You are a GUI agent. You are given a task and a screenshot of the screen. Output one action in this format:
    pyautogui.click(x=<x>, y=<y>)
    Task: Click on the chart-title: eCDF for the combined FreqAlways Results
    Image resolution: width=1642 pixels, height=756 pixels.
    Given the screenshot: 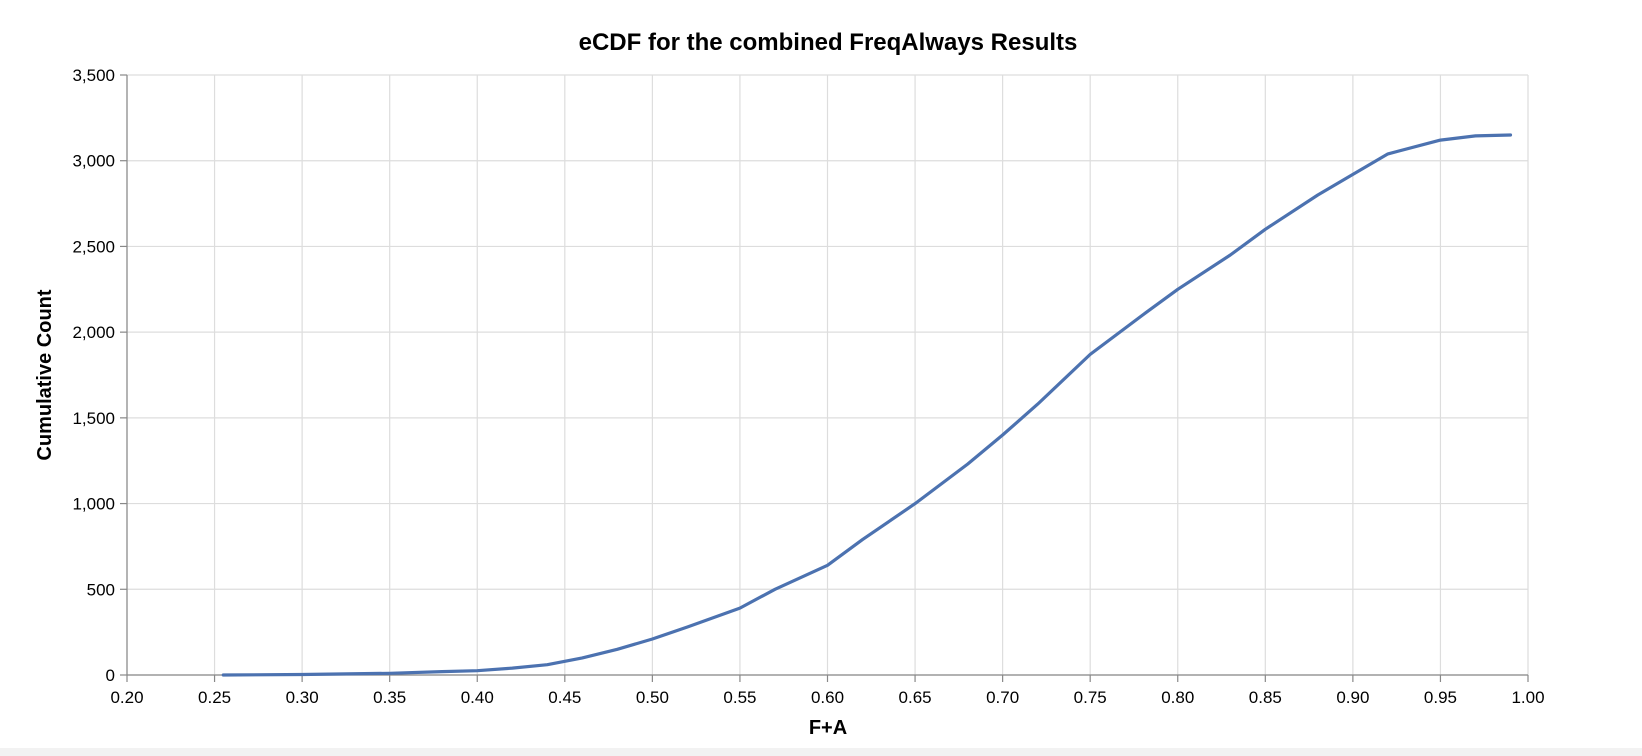 What is the action you would take?
    pyautogui.click(x=828, y=42)
    